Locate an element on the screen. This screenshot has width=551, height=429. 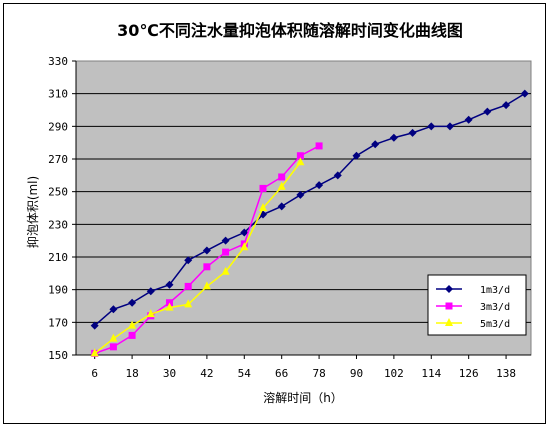
x-tick-label: 42 is located at coordinates (206, 373).